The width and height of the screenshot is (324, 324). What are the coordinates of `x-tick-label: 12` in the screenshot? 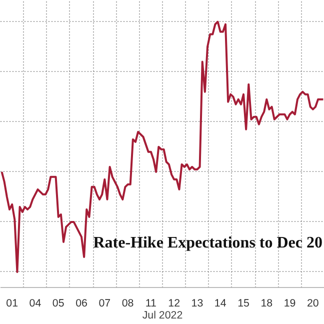 It's located at (174, 304).